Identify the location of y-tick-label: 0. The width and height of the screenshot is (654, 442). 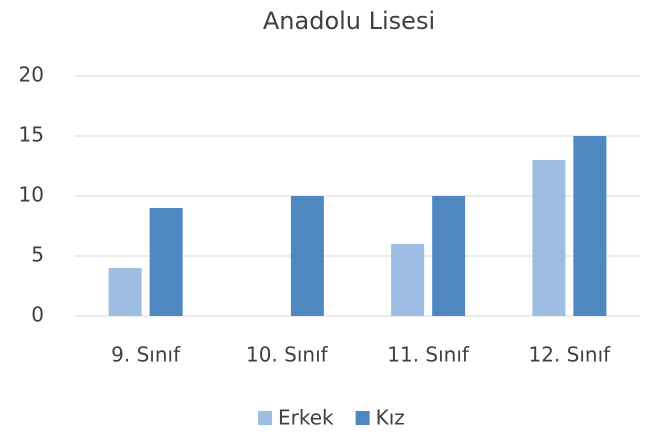
(37, 315).